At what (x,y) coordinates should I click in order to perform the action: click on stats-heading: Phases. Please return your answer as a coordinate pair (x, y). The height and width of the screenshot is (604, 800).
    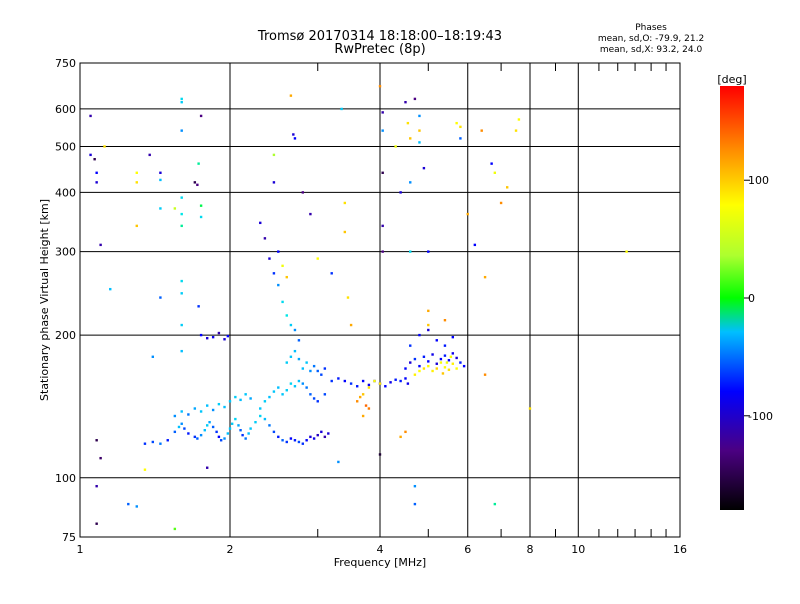
    Looking at the image, I should click on (651, 28).